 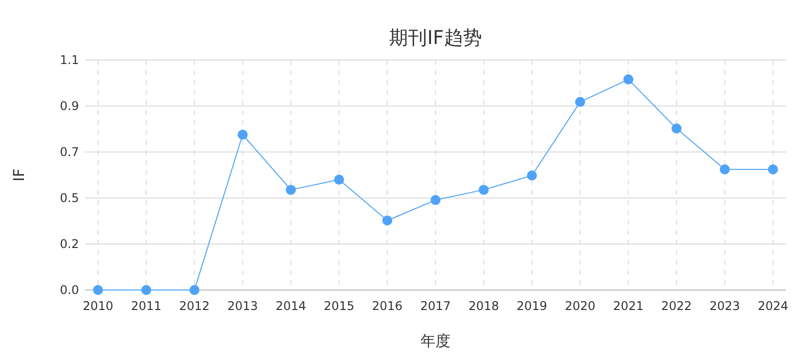 What do you see at coordinates (69, 290) in the screenshot?
I see `y-tick-label: 0.0` at bounding box center [69, 290].